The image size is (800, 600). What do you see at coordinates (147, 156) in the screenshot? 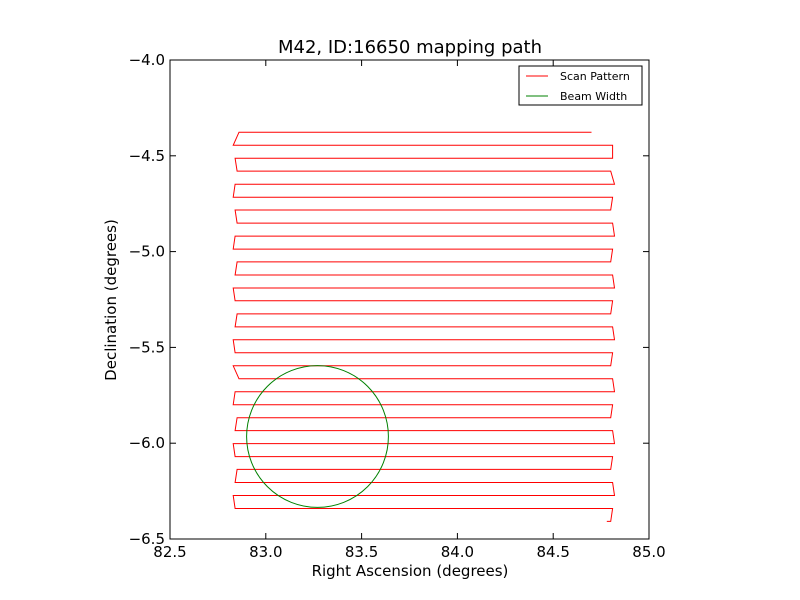
I see `y-tick-label: −4.5` at bounding box center [147, 156].